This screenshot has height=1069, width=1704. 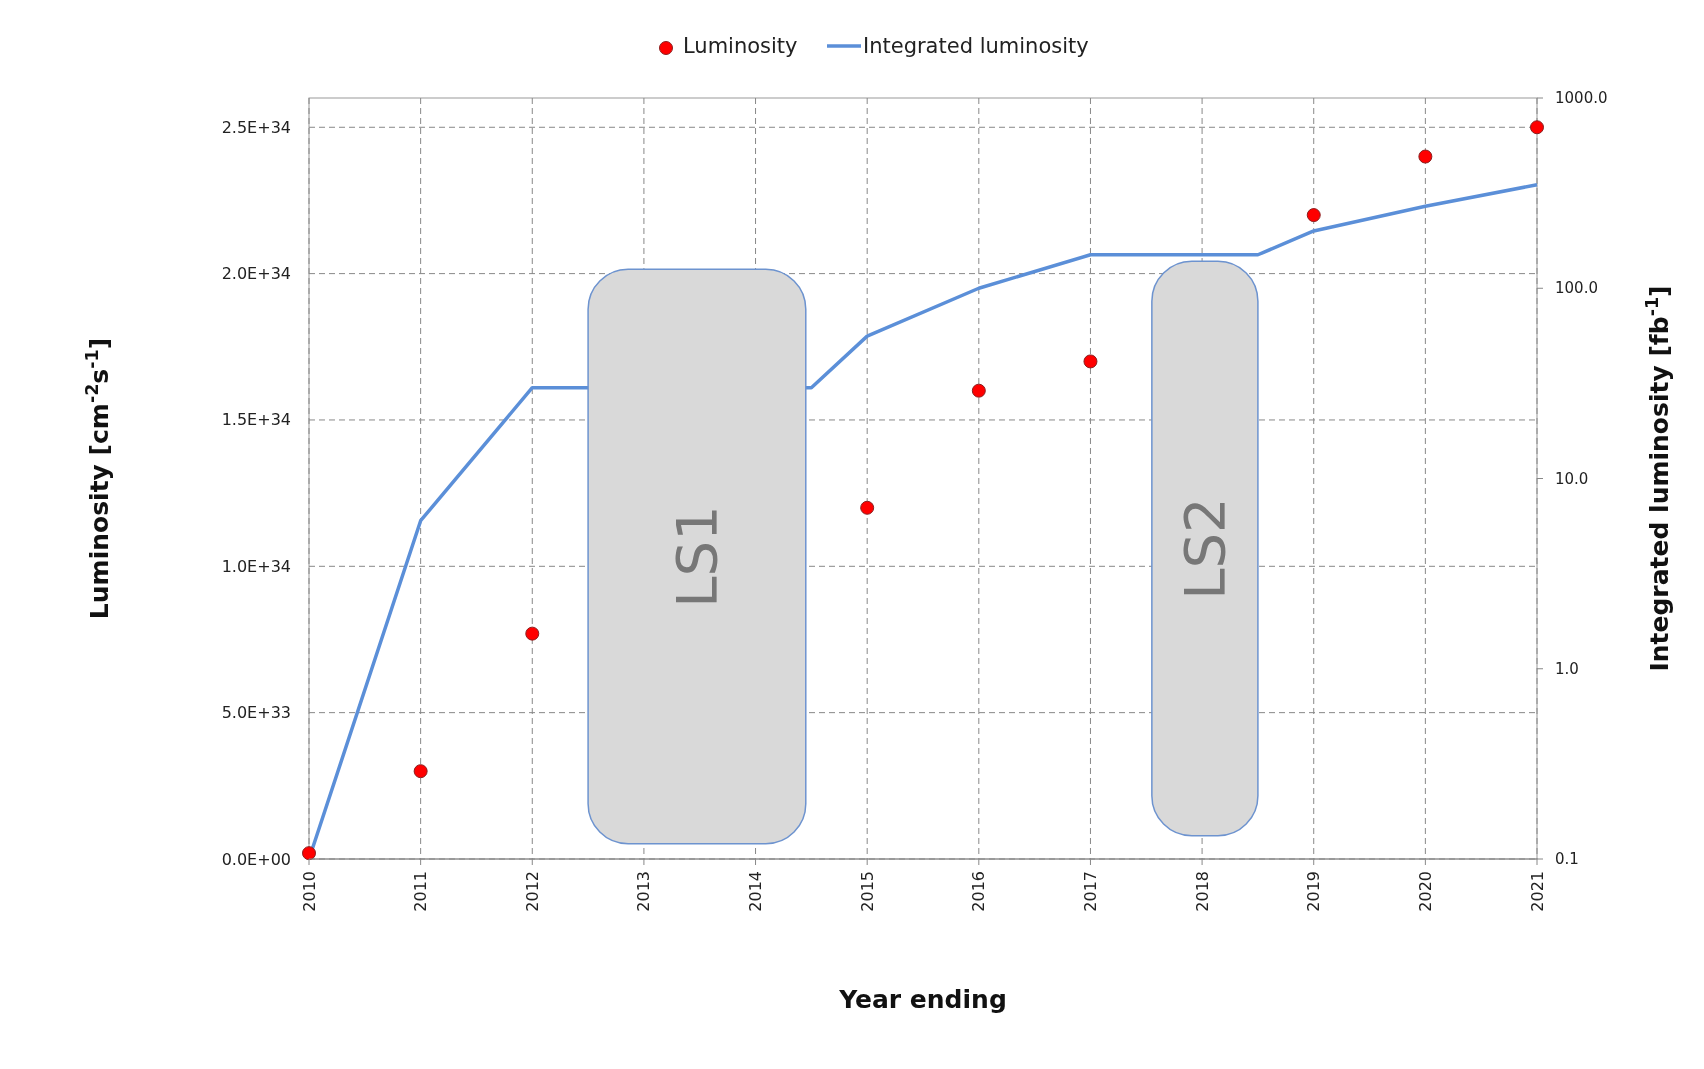 I want to click on x-axis-title: Year ending, so click(x=922, y=999).